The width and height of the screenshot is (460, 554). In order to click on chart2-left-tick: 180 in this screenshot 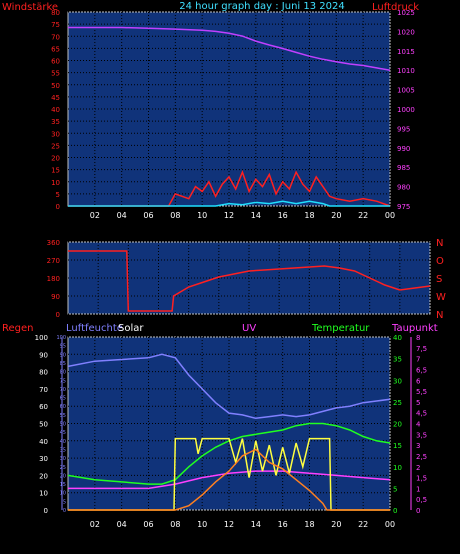, I will do `click(53, 279)`.